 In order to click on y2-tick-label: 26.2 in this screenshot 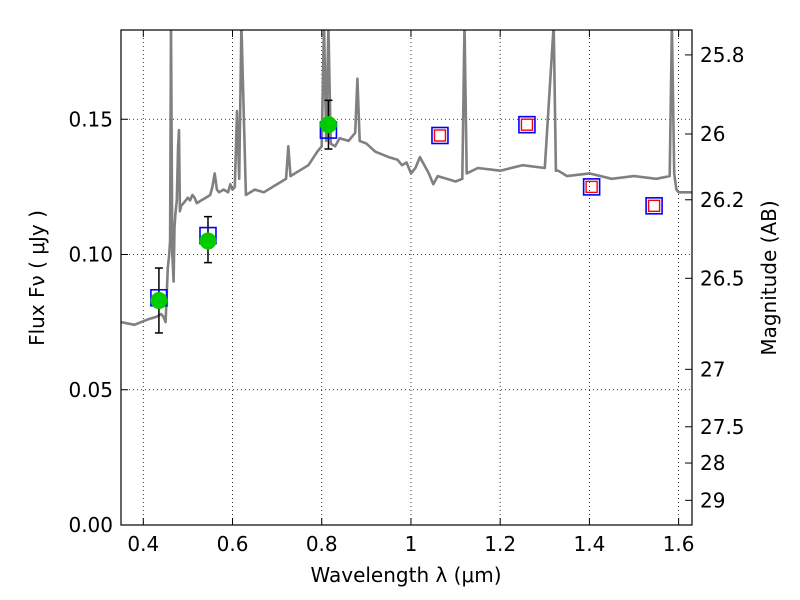, I will do `click(722, 200)`.